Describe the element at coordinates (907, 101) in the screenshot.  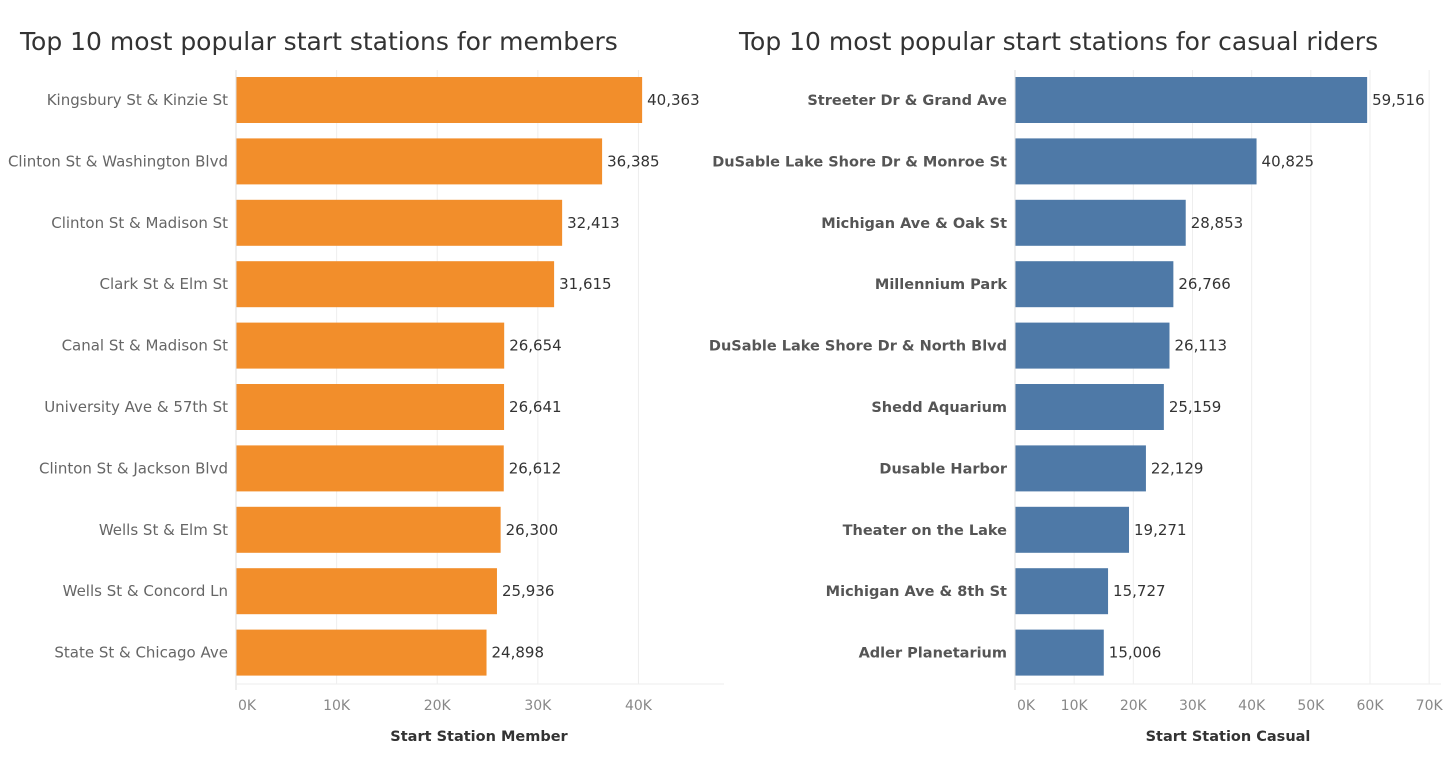
I see `category-label: Streeter Dr & Grand Ave` at that location.